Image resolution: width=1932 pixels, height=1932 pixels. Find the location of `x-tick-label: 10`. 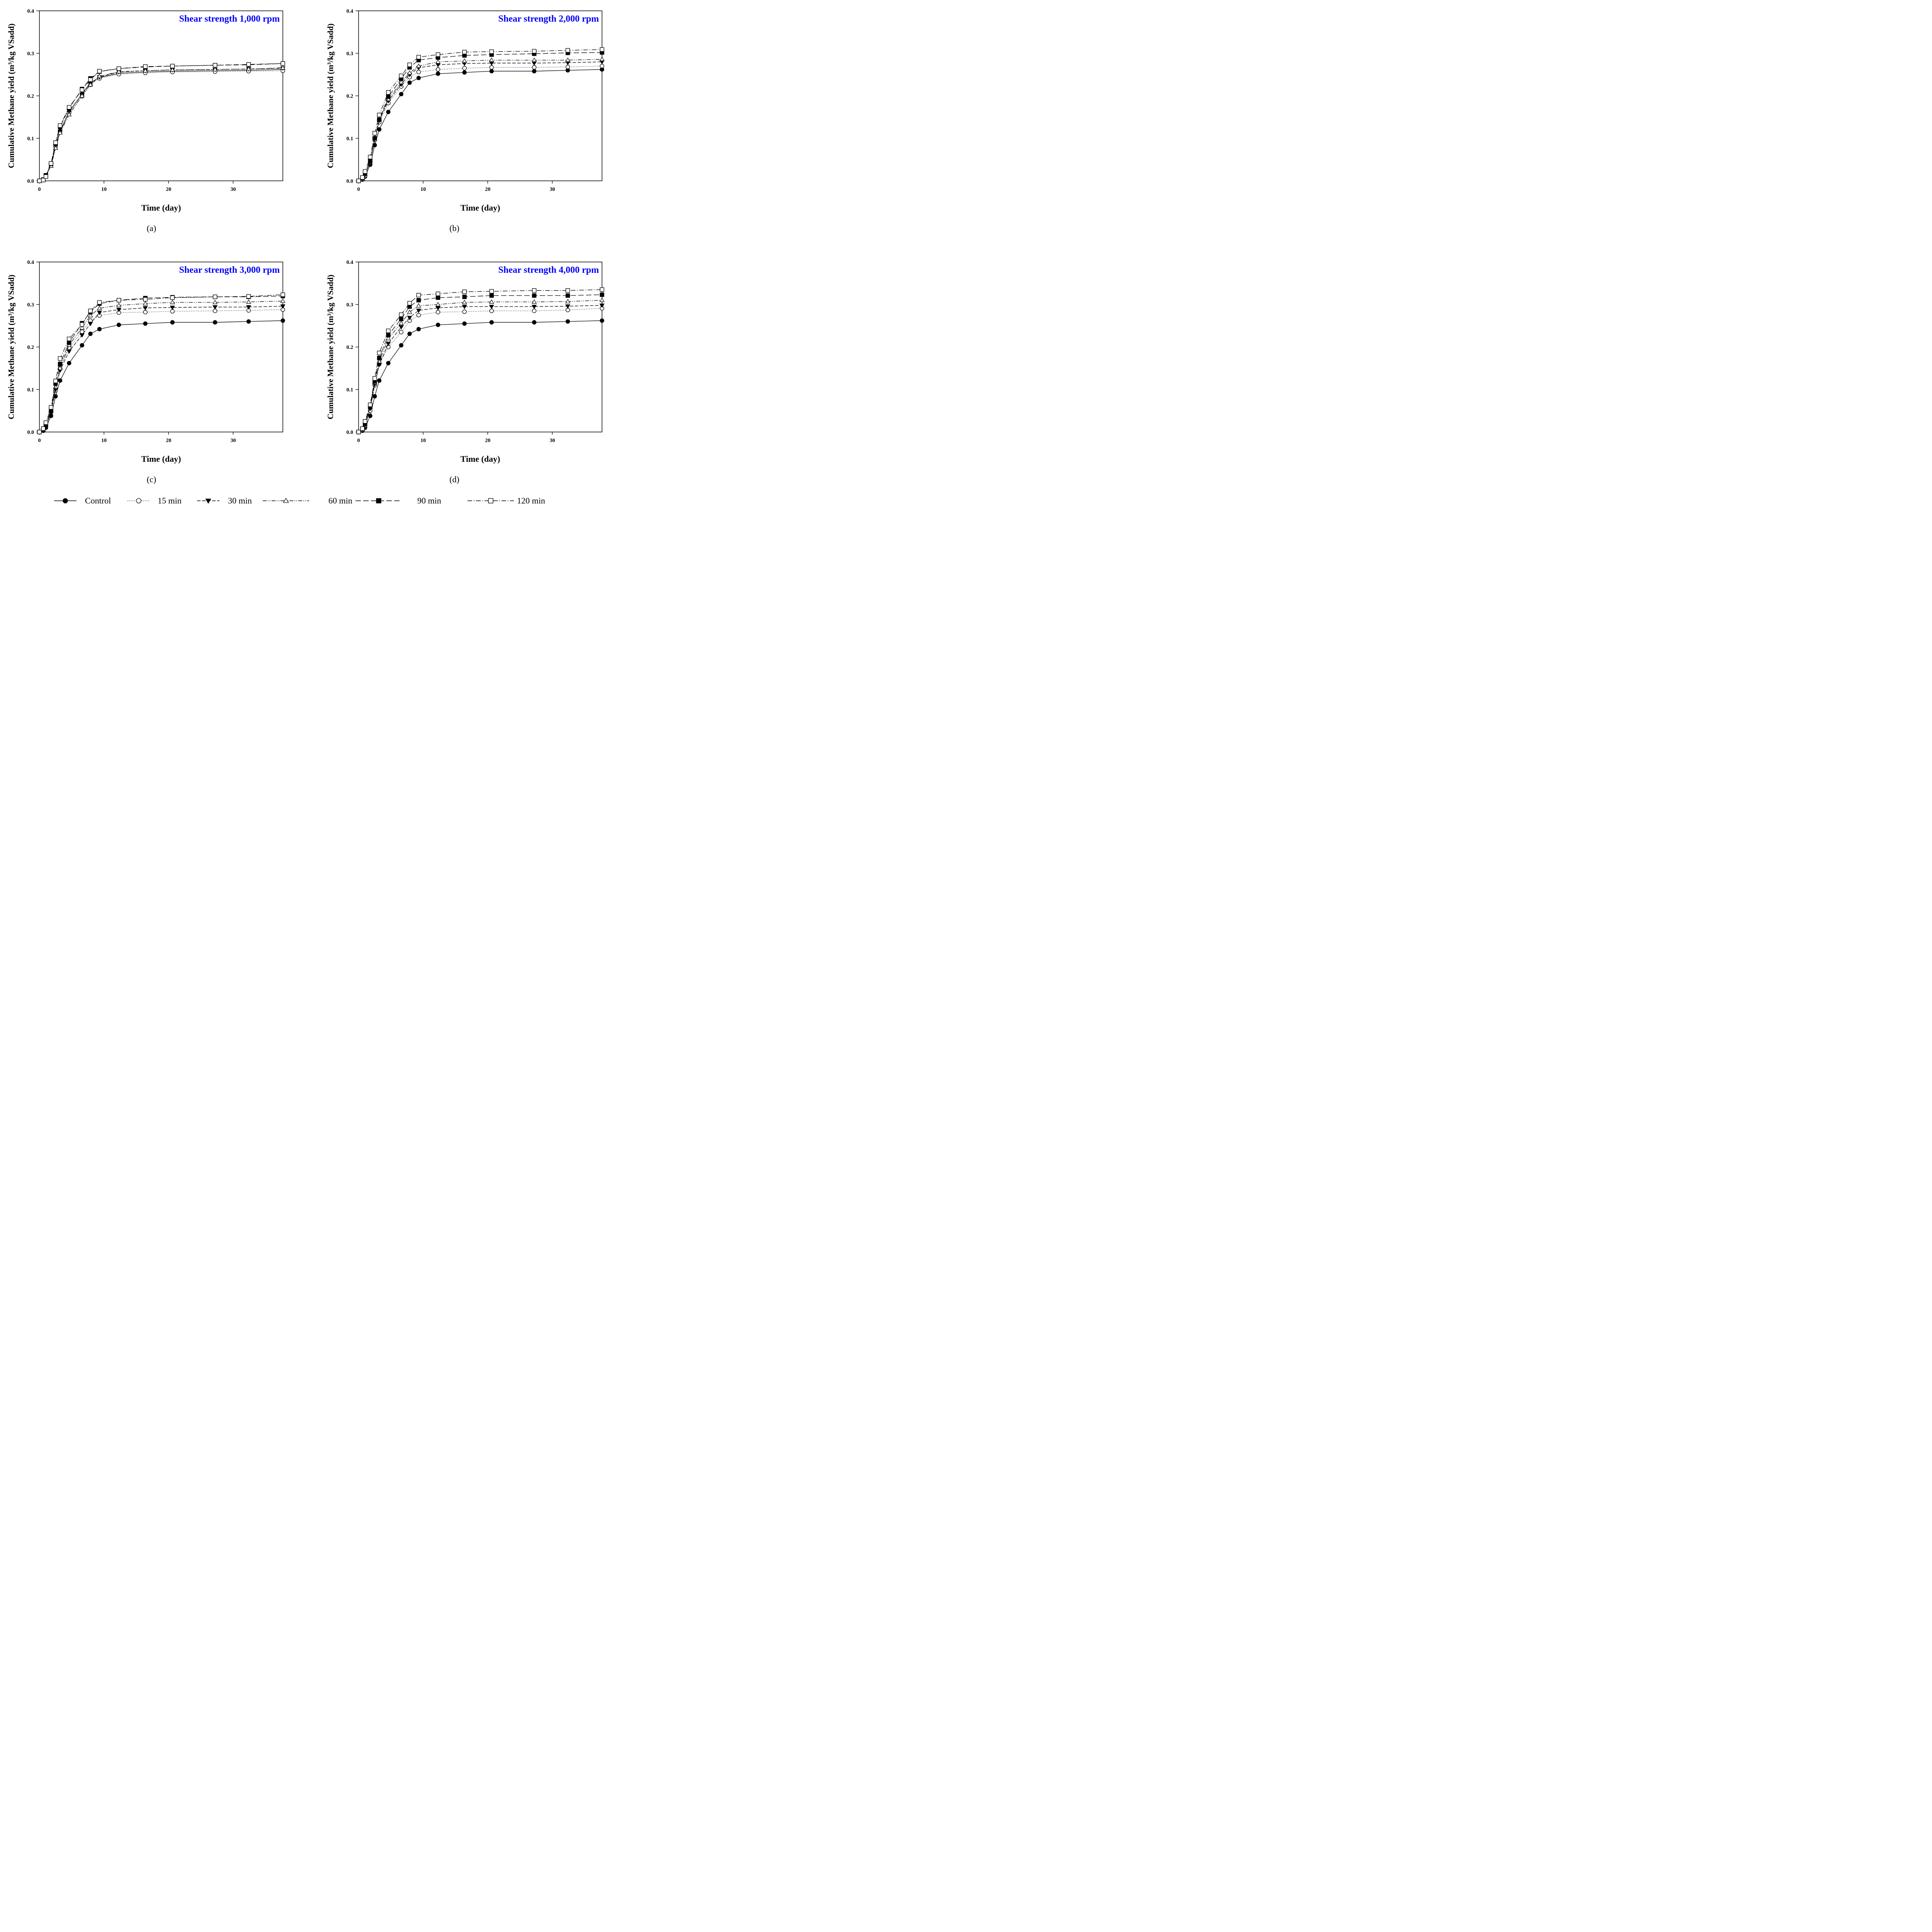

x-tick-label: 10 is located at coordinates (104, 441).